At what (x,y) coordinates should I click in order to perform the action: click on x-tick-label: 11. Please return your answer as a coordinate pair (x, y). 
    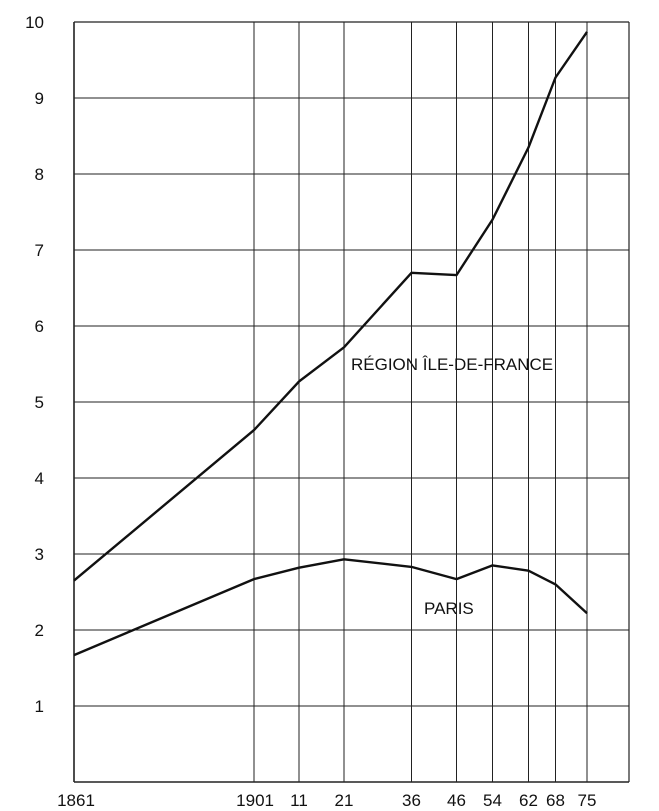
    Looking at the image, I should click on (299, 800).